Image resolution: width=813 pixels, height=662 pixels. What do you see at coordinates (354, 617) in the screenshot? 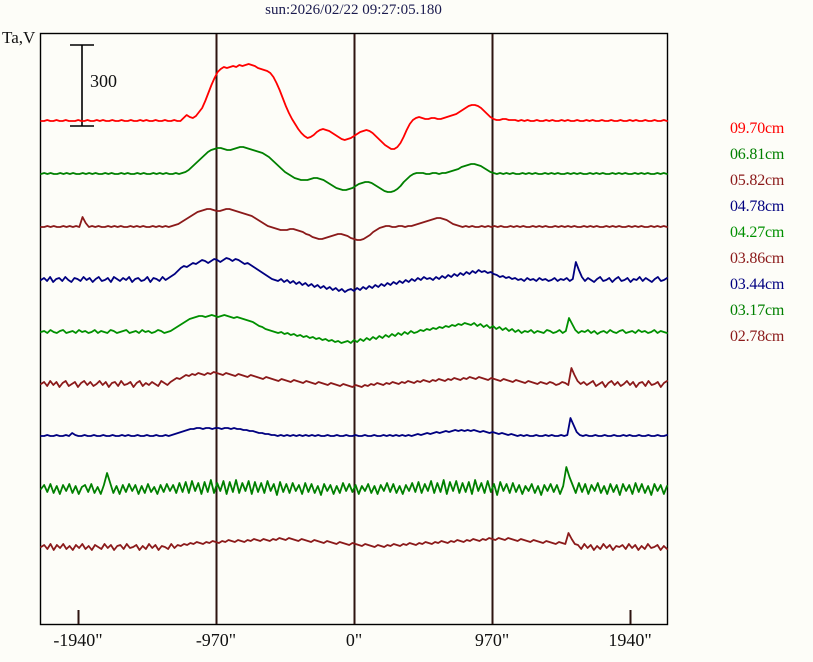
I see `x-axis-tick-marks` at bounding box center [354, 617].